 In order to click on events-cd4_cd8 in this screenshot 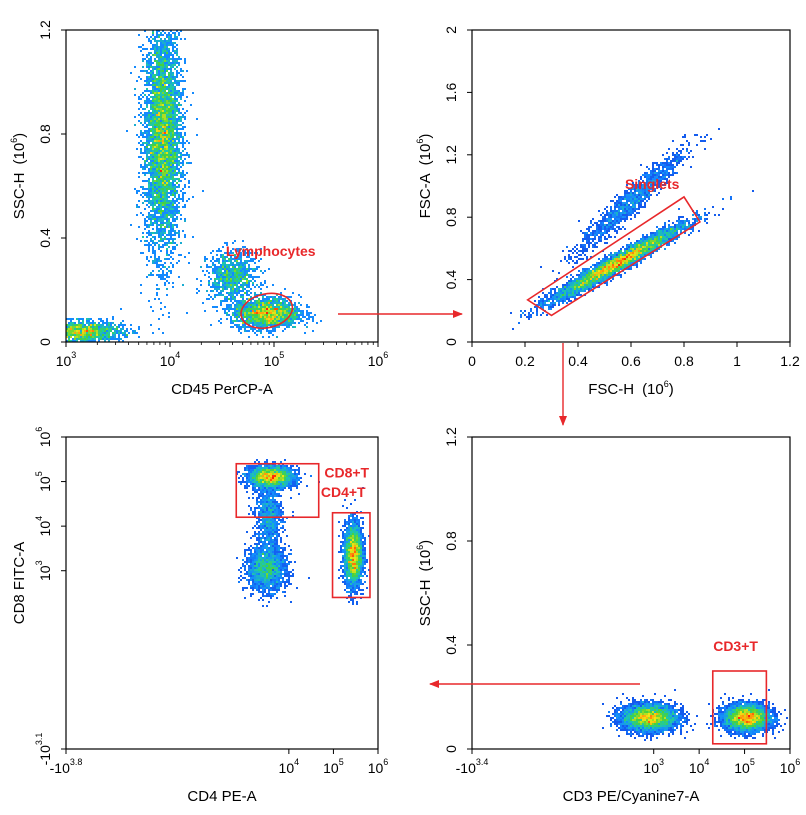, I will do `click(303, 533)`.